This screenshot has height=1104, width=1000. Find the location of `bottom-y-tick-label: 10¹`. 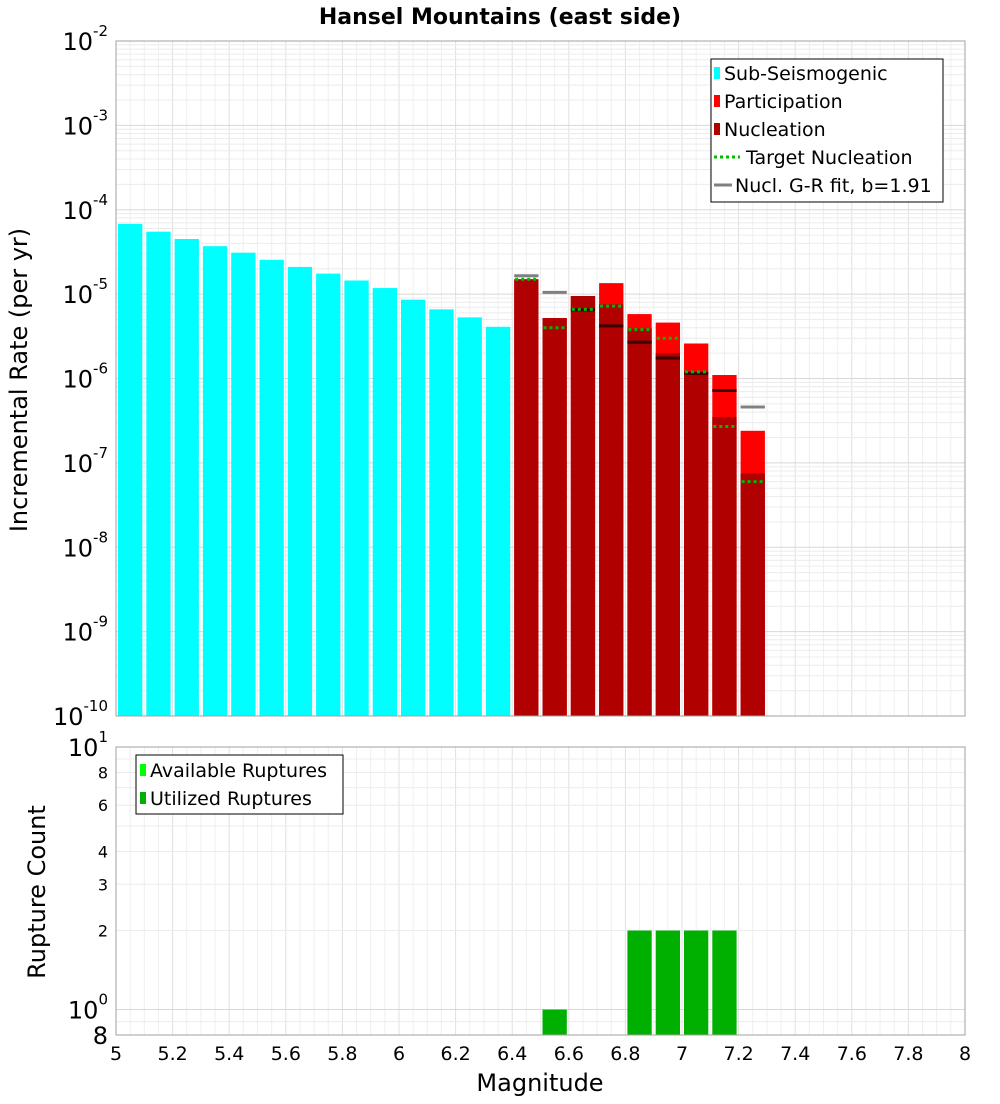

bottom-y-tick-label: 10¹ is located at coordinates (88, 745).